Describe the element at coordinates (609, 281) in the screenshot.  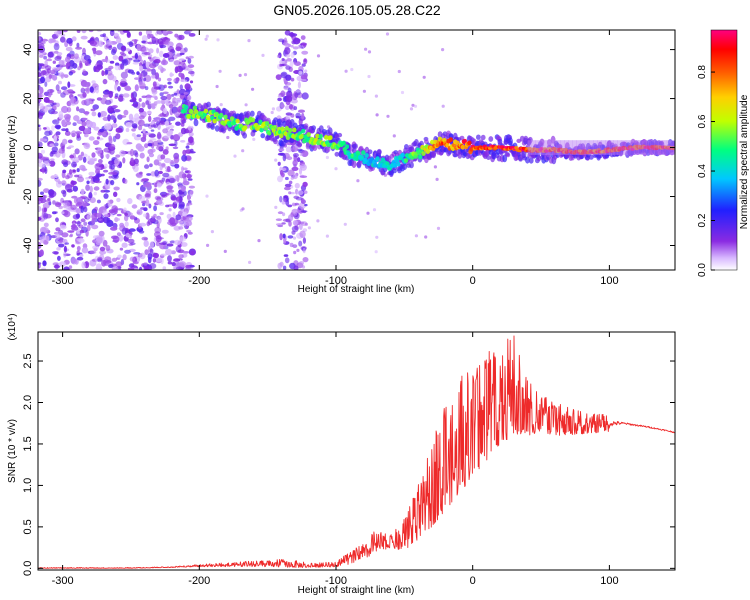
I see `x-tick-label: 100` at that location.